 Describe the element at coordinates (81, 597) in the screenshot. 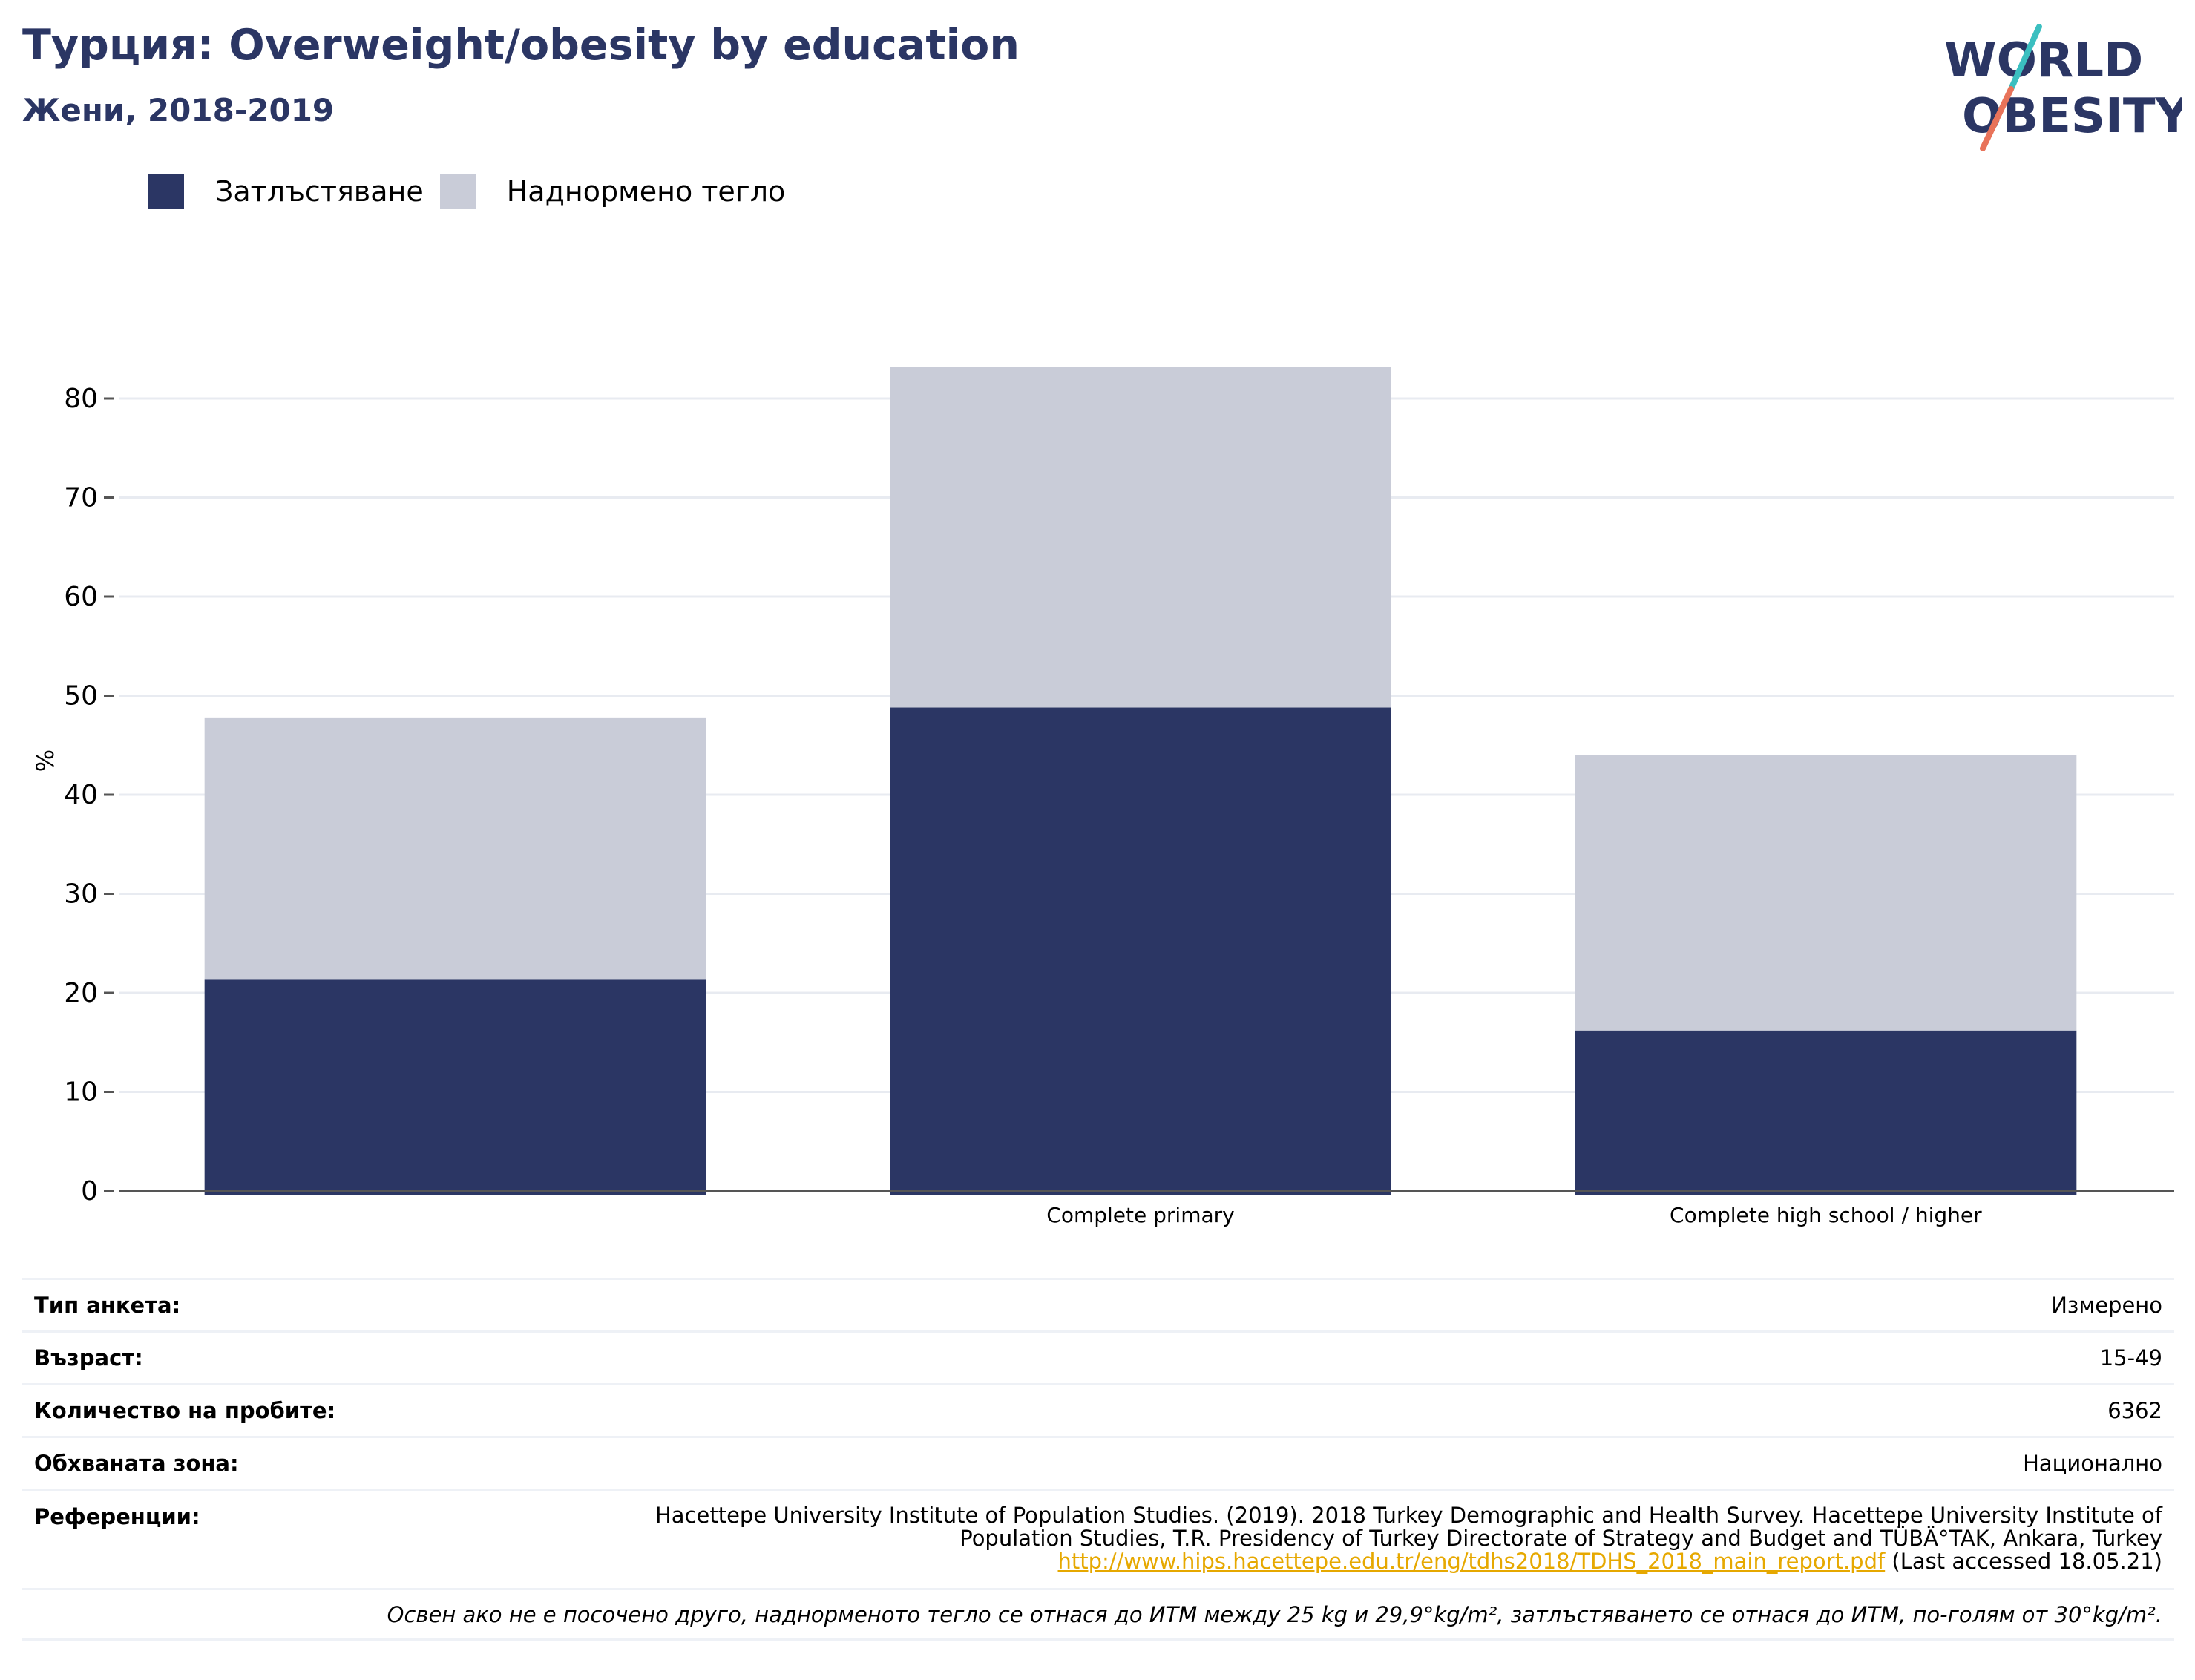

I see `y-tick-label: 60` at that location.